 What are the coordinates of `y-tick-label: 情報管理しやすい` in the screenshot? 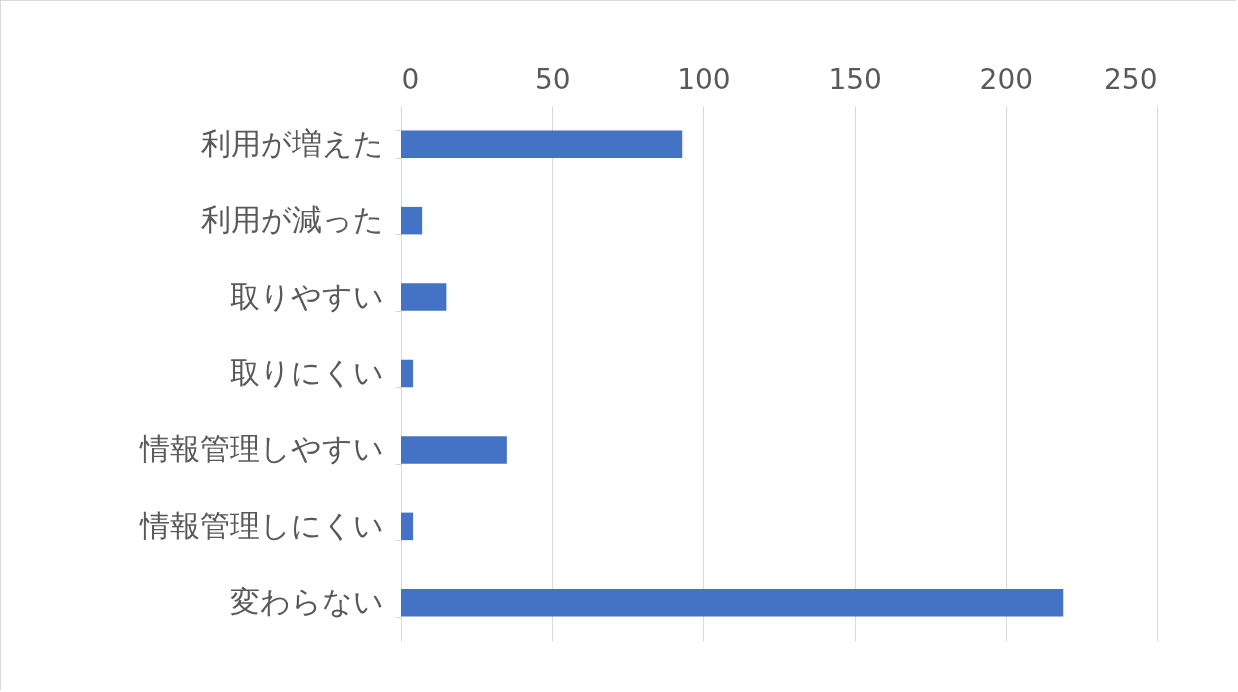 It's located at (261, 449).